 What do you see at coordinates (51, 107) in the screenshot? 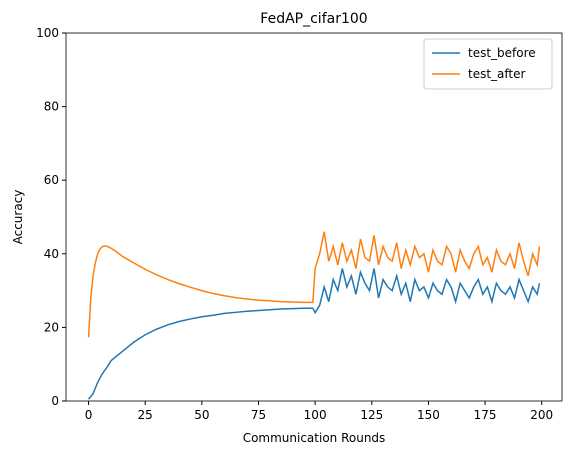
I see `y-tick-label: 80` at bounding box center [51, 107].